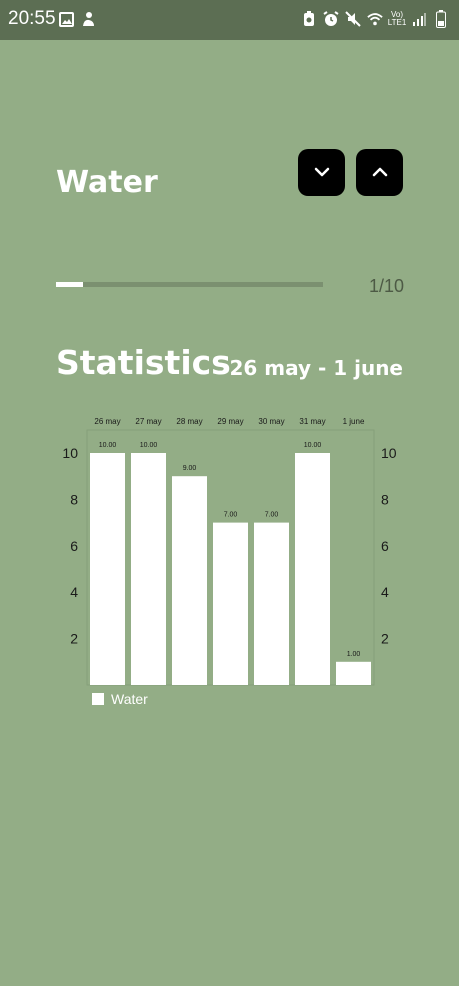 The width and height of the screenshot is (459, 986). Describe the element at coordinates (107, 421) in the screenshot. I see `x-category-label: 26 may` at that location.